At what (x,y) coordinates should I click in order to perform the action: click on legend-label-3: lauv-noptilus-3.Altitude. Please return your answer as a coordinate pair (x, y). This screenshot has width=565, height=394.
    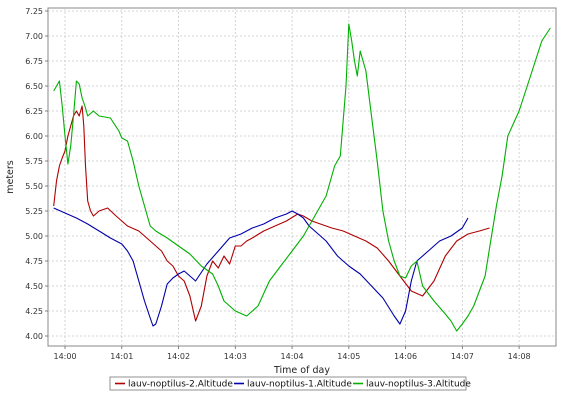
    Looking at the image, I should click on (418, 385).